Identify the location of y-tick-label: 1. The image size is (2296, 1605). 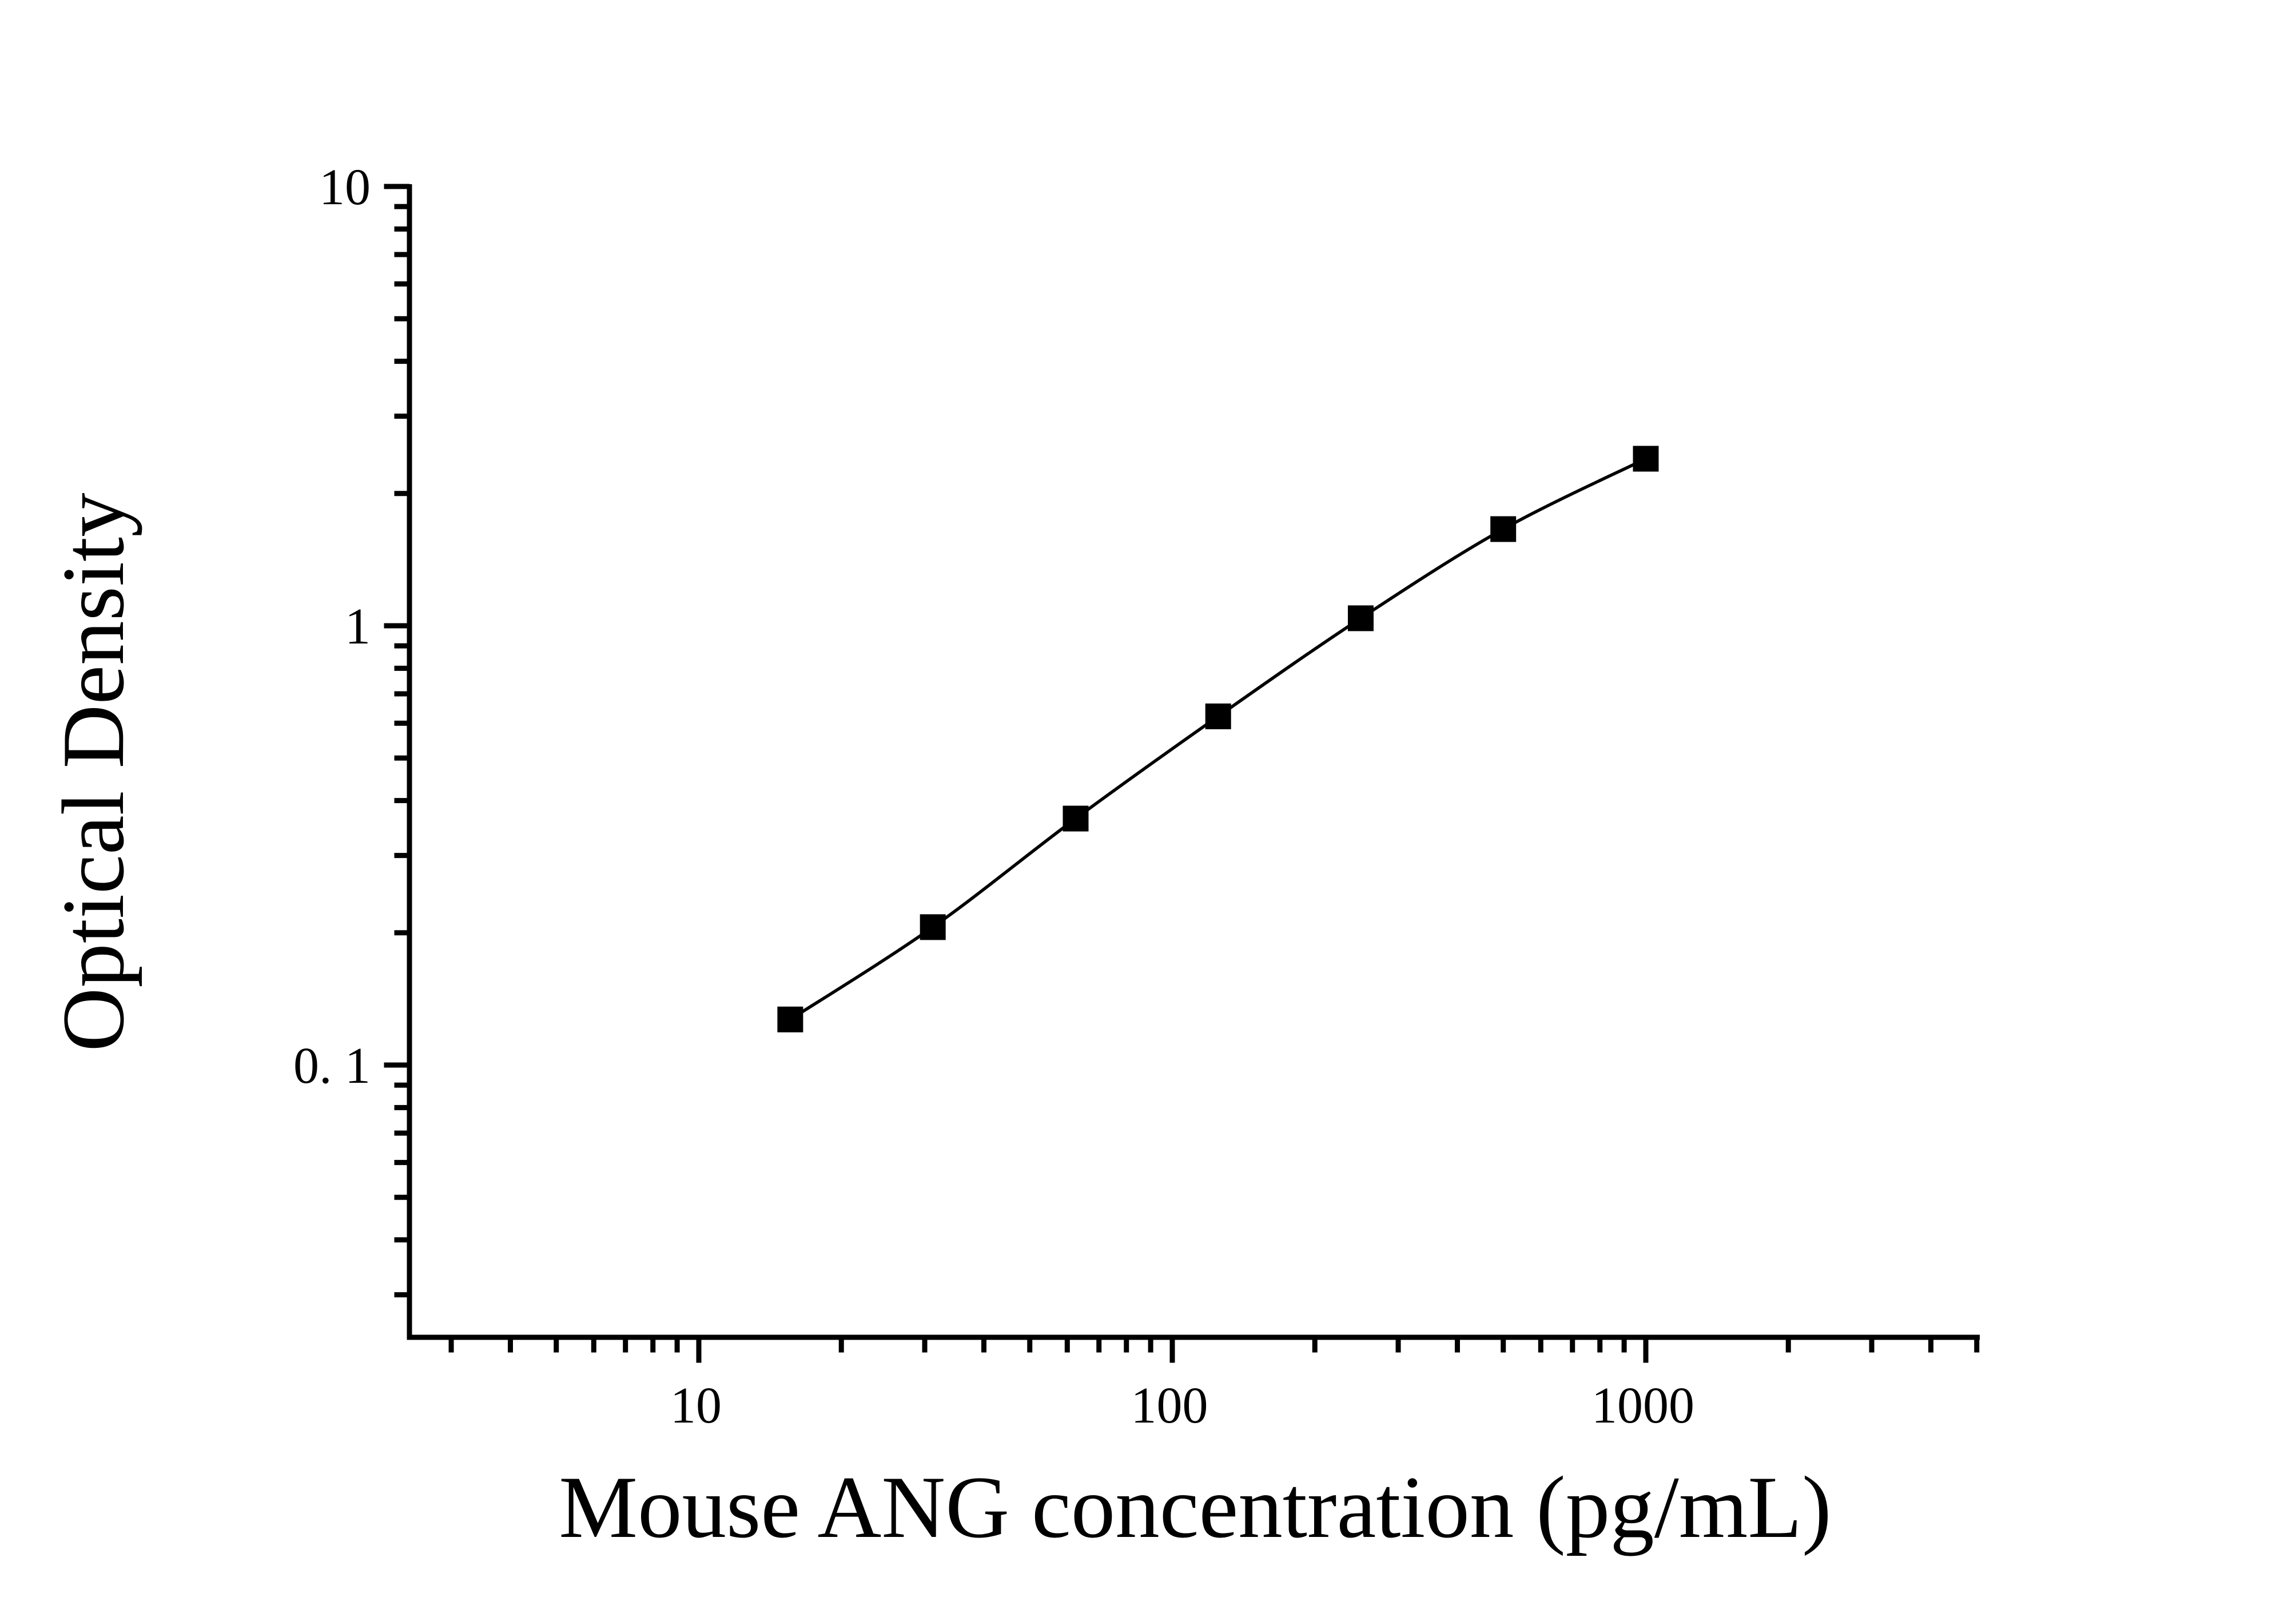
(358, 626).